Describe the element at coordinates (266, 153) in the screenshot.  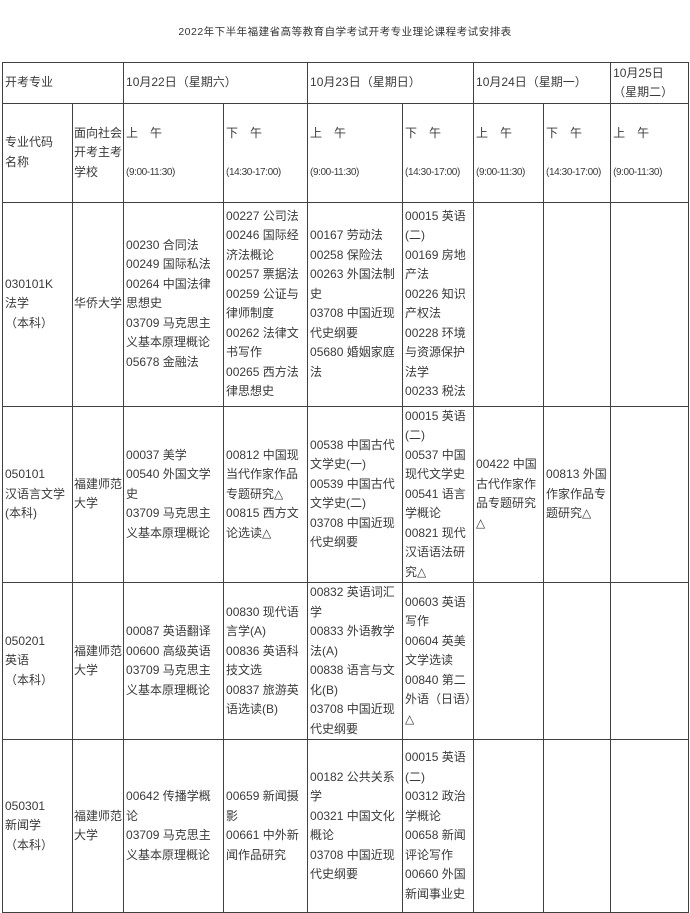
I see `header-session-oct22-pm: 下 午 (14:30-17:00)` at that location.